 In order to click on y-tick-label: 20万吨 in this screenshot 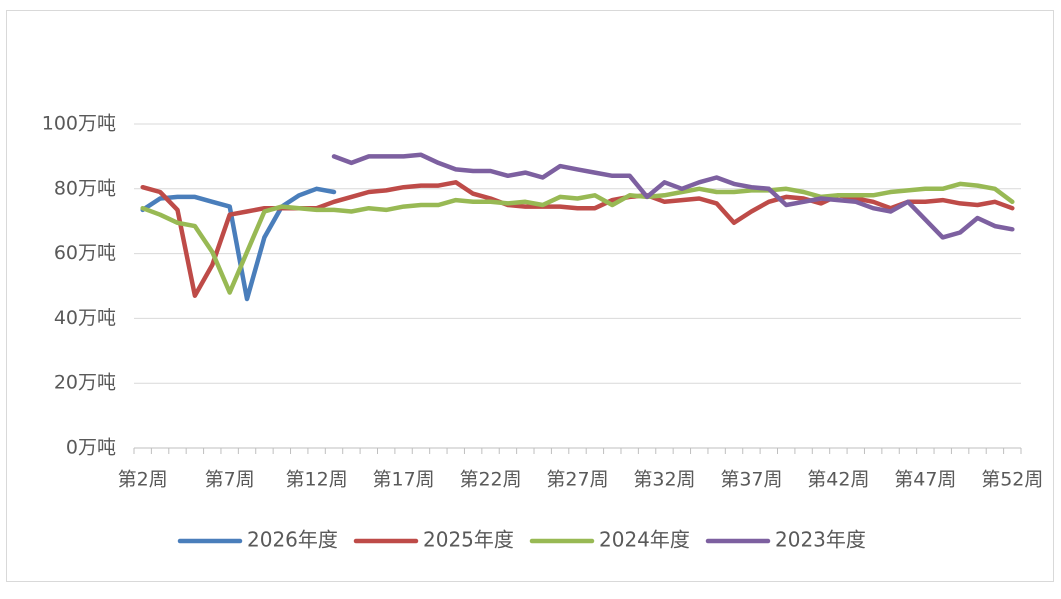, I will do `click(85, 383)`.